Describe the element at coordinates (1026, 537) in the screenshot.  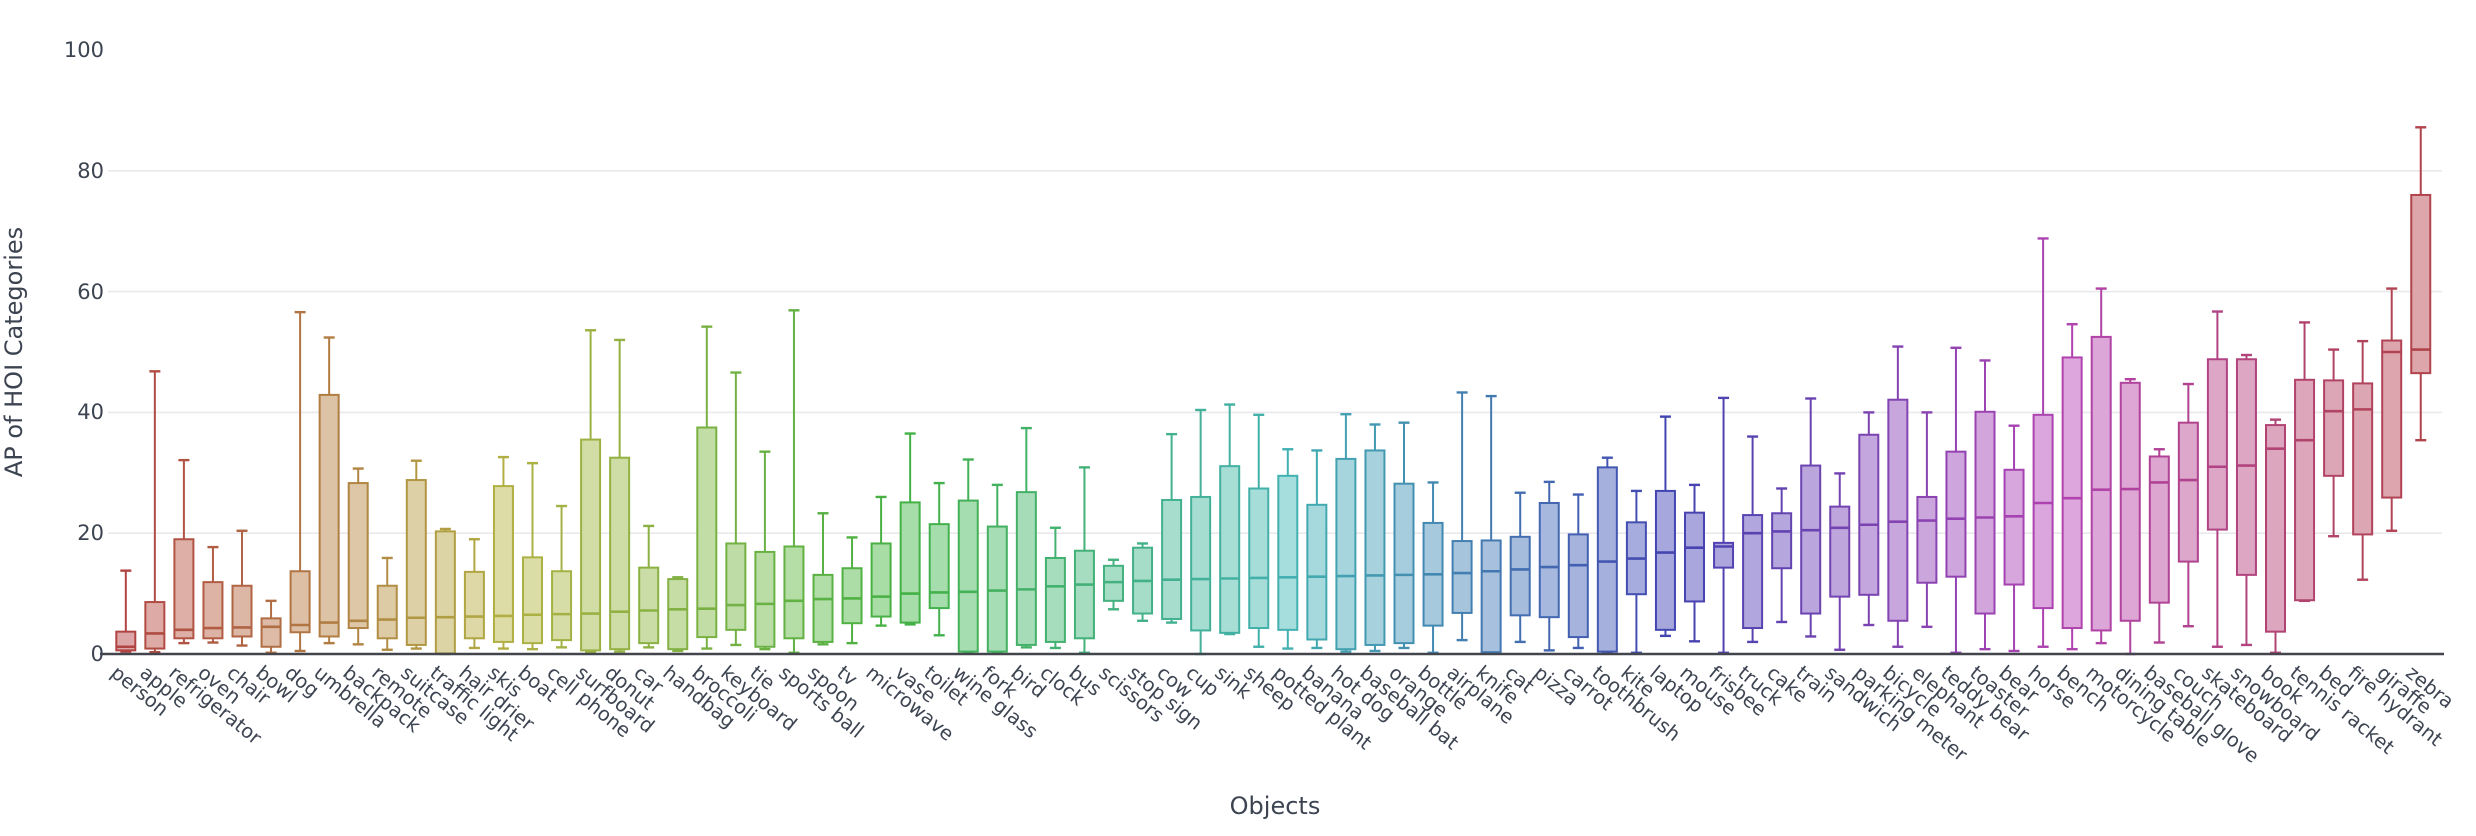
I see `box-bird` at that location.